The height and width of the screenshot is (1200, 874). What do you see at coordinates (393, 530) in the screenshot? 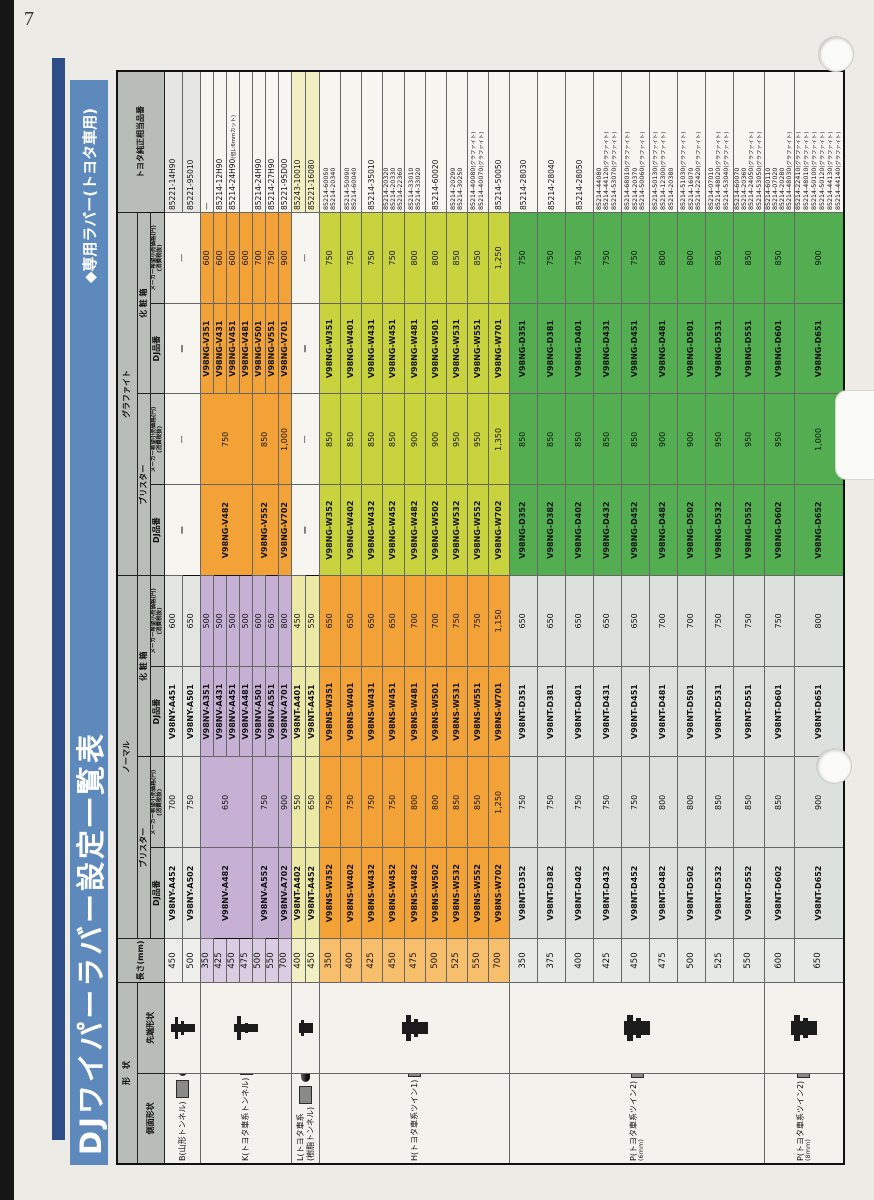
I see `dj-code-cell: V98NG-W452` at bounding box center [393, 530].